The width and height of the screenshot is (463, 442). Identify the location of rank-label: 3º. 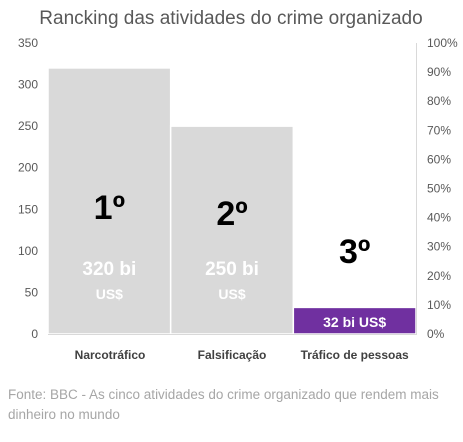
(354, 252).